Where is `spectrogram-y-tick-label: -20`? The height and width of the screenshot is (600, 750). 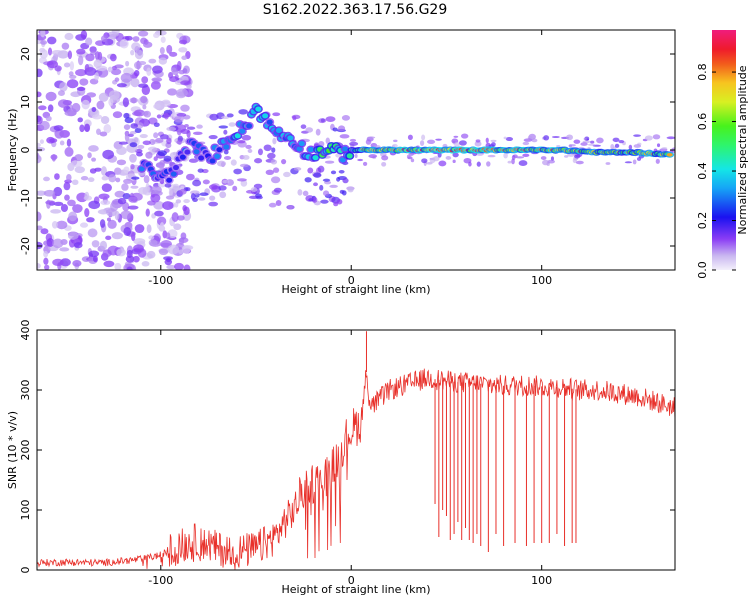 spectrogram-y-tick-label: -20 is located at coordinates (25, 246).